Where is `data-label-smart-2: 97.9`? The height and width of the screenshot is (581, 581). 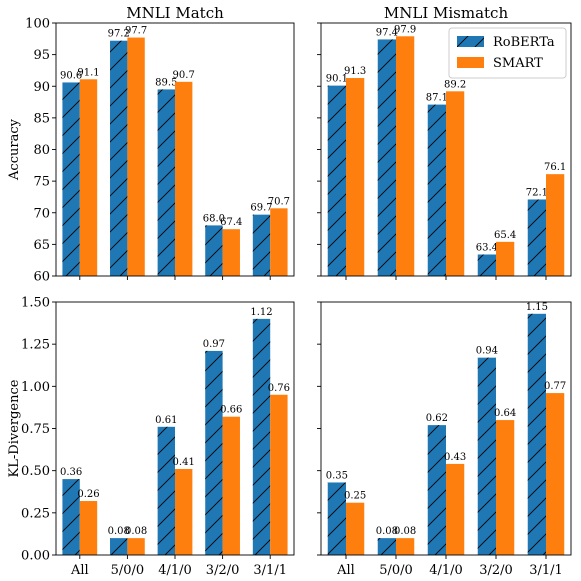 data-label-smart-2: 97.9 is located at coordinates (405, 29).